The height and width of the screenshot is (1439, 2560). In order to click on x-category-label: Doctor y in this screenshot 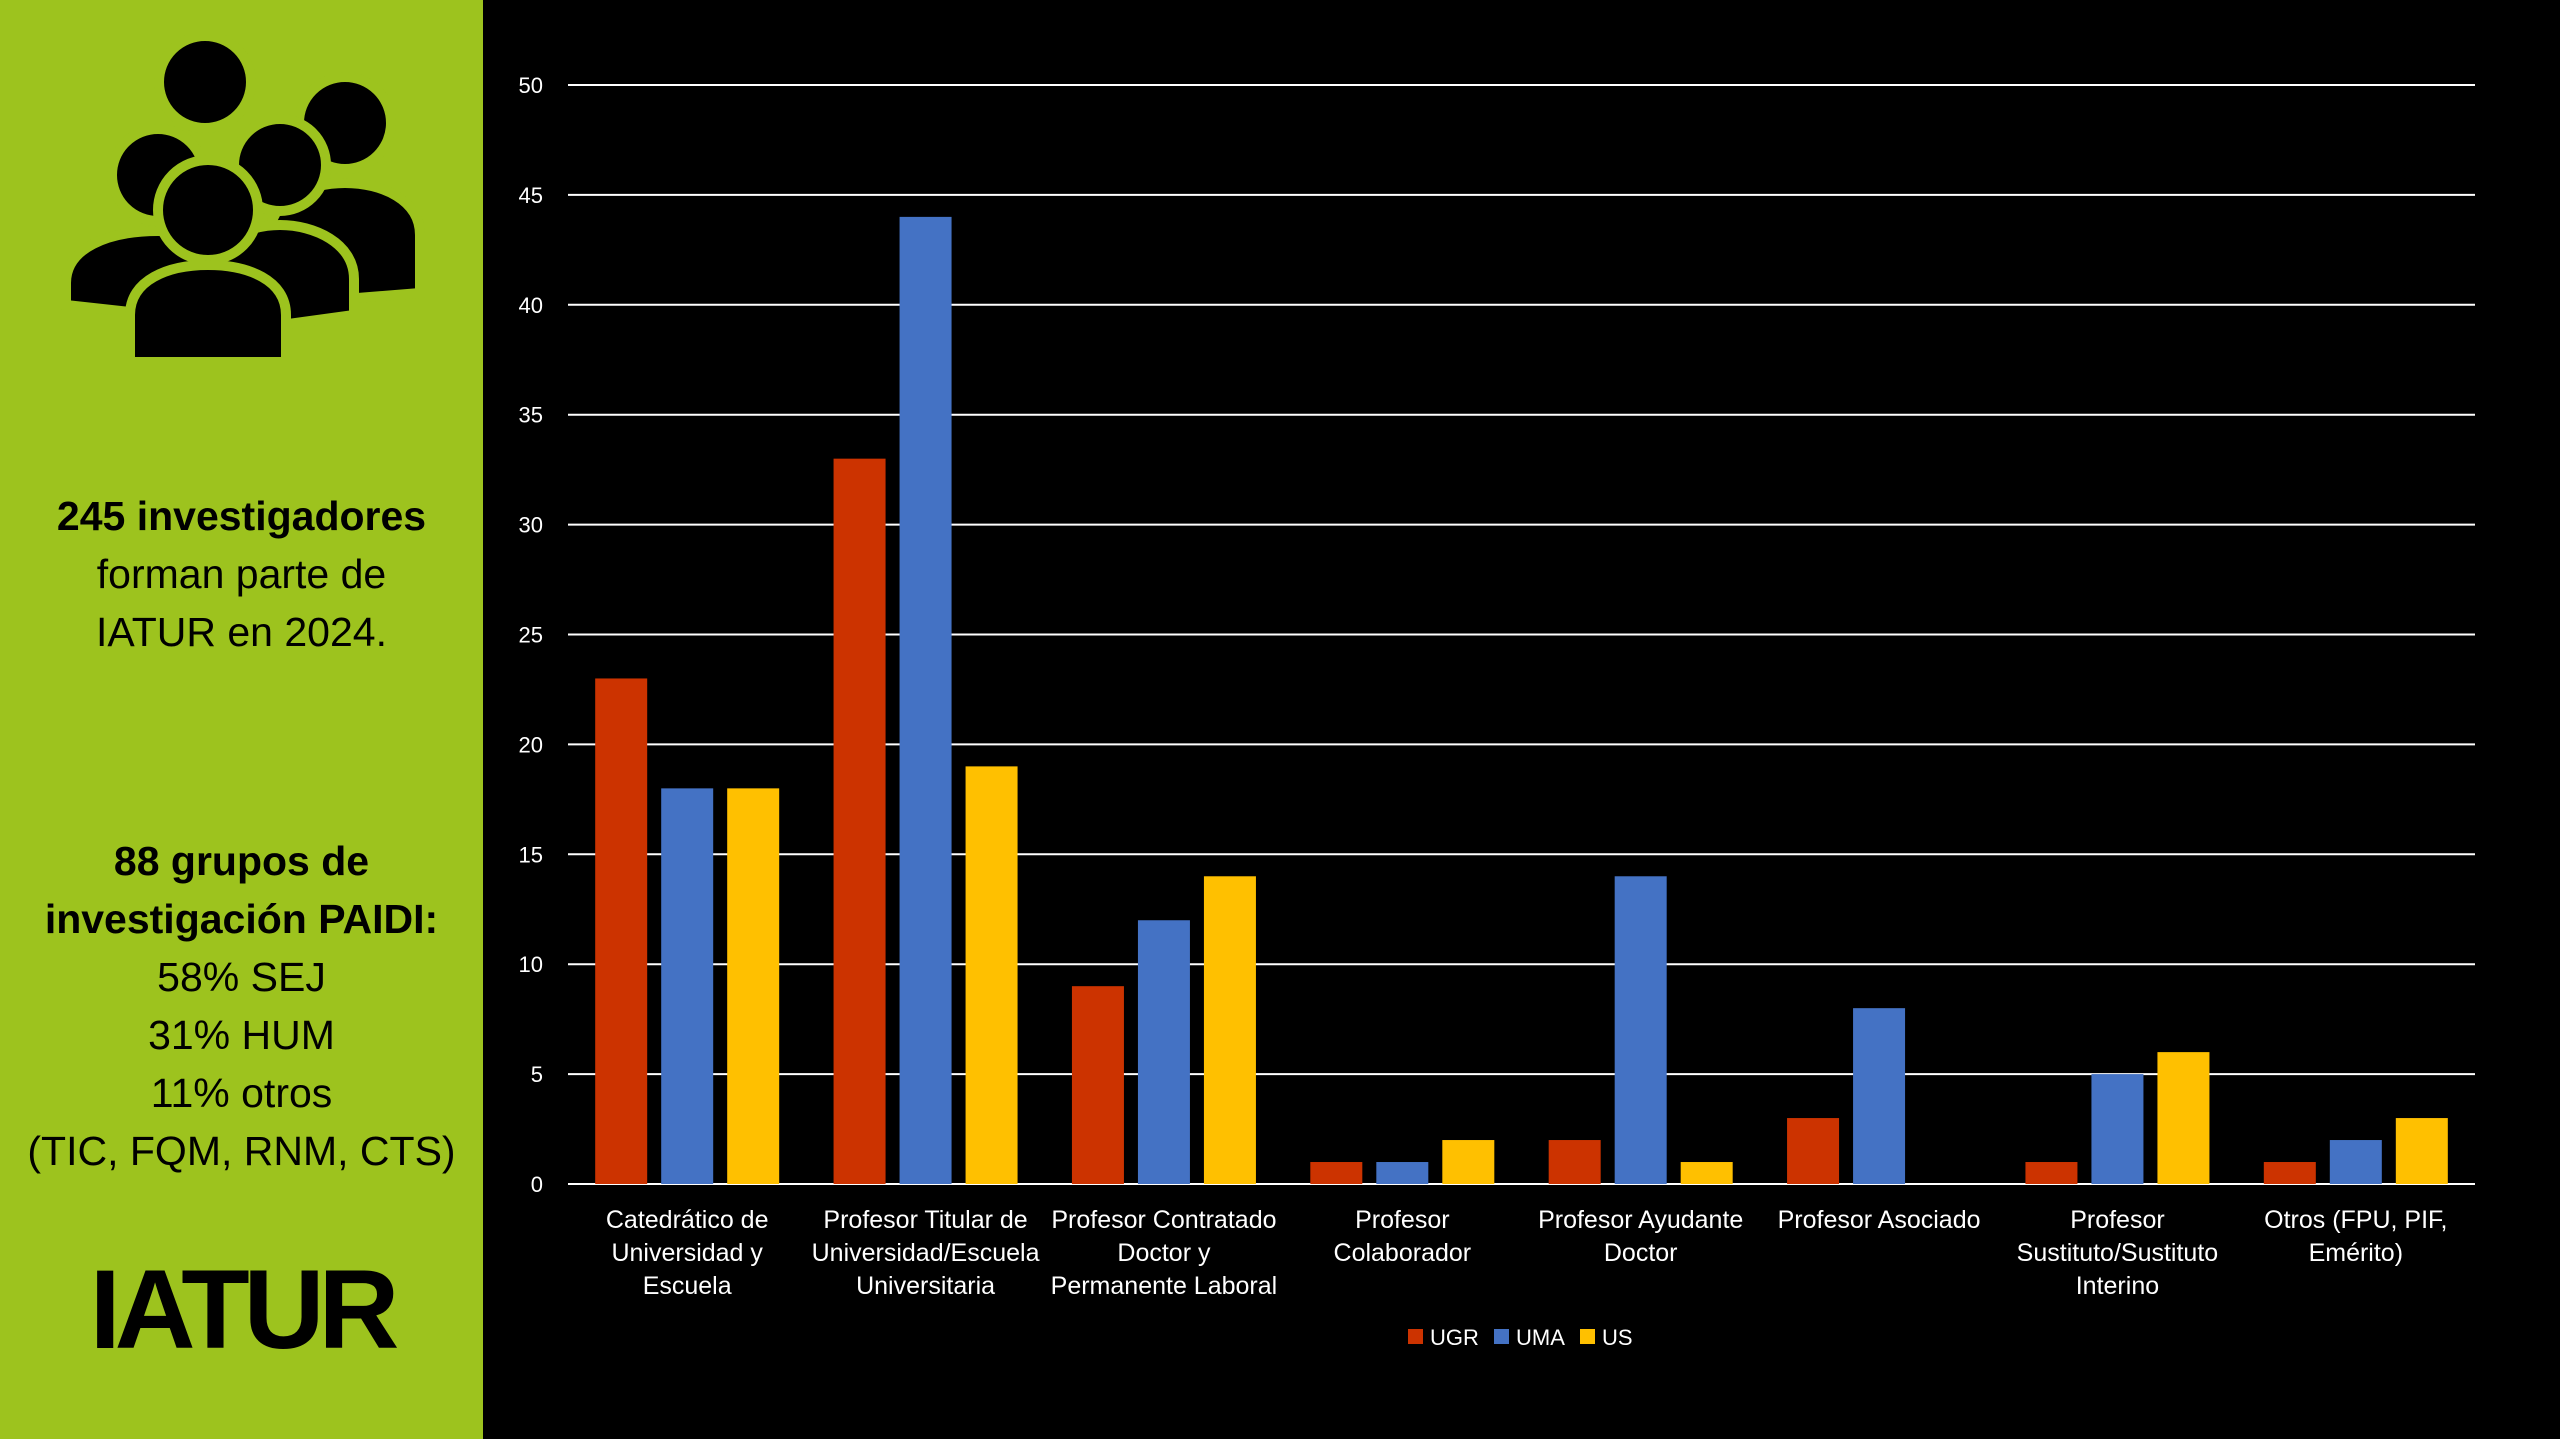, I will do `click(1164, 1253)`.